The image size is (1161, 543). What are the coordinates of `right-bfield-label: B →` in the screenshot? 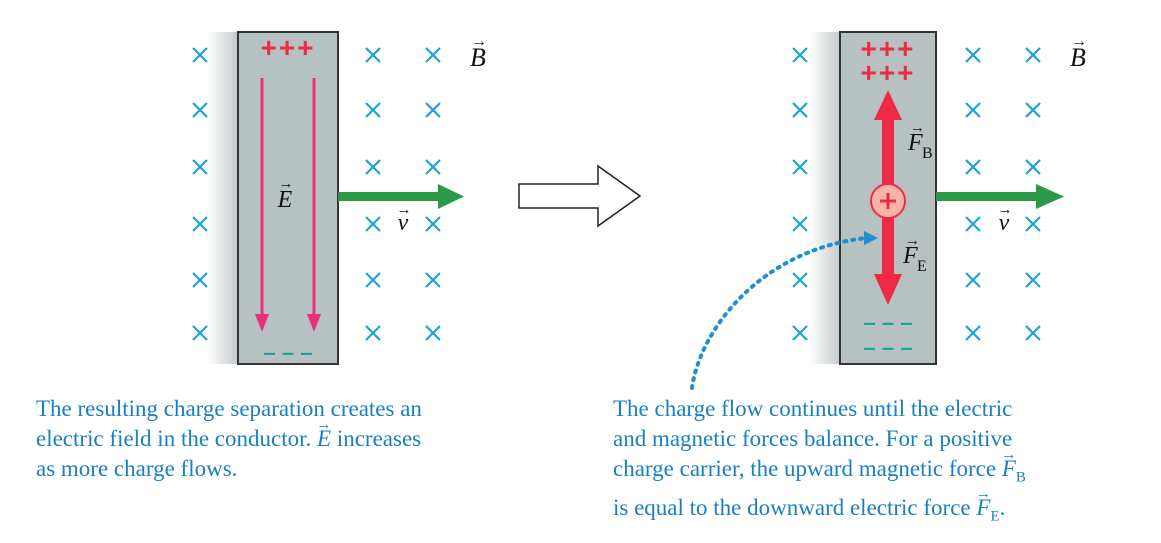 It's located at (1078, 52).